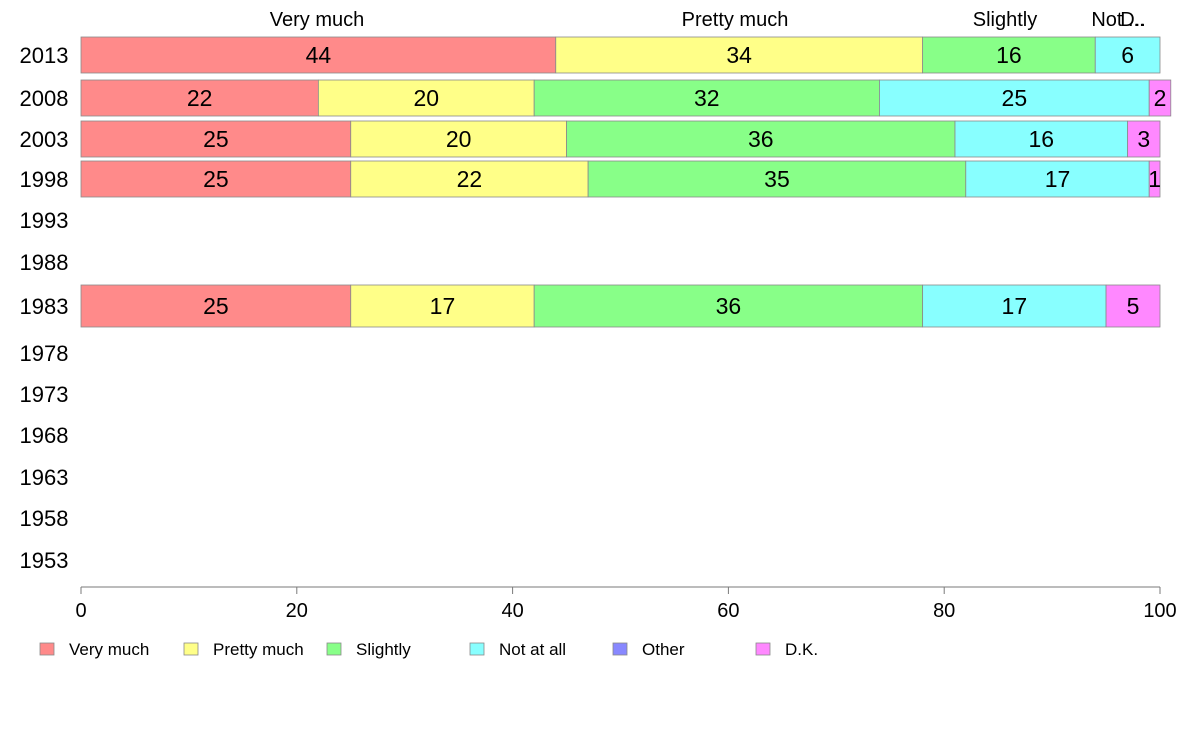 This screenshot has height=736, width=1188. What do you see at coordinates (626, 604) in the screenshot?
I see `x-axis: 0 20 40 60 80 100` at bounding box center [626, 604].